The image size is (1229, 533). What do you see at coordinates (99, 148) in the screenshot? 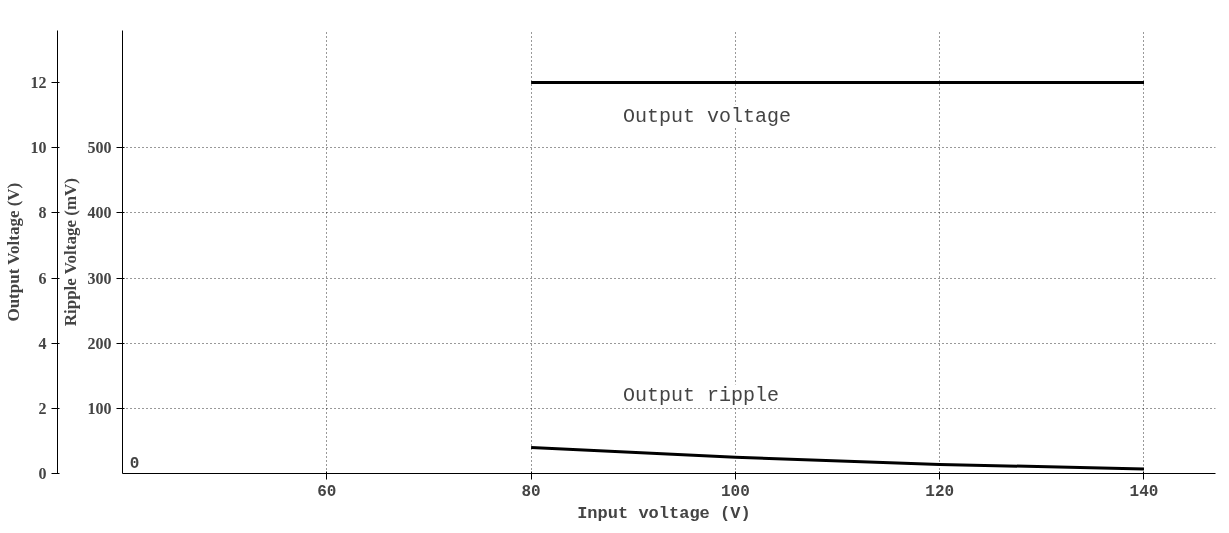
I see `y2-tick-label: 500` at bounding box center [99, 148].